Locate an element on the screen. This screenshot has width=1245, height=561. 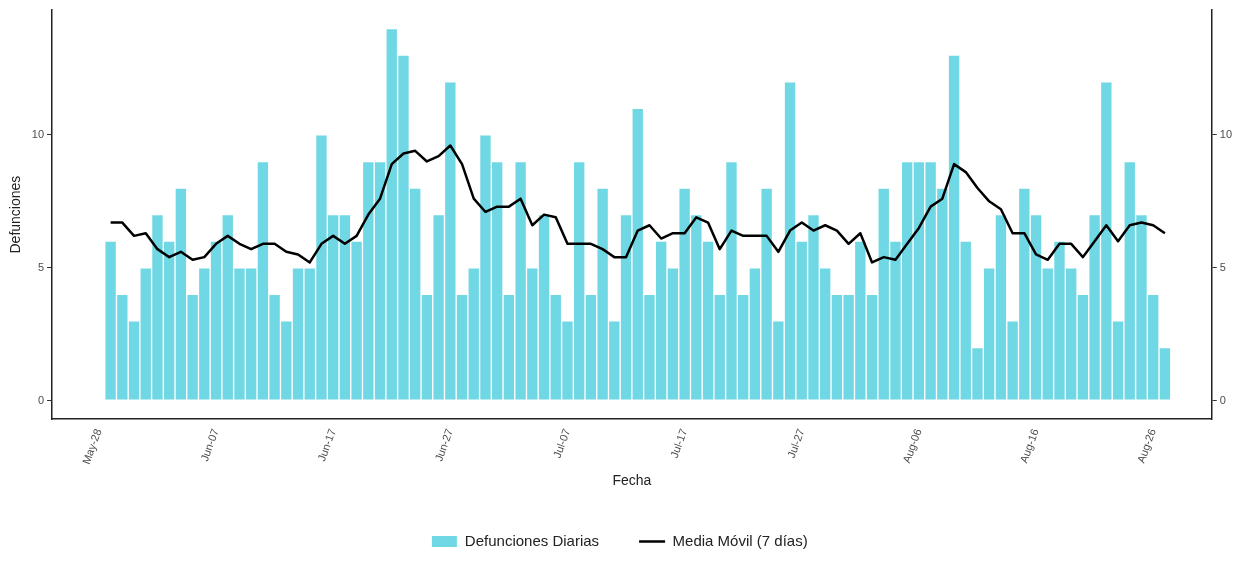
x-tick-label: Aug-16 is located at coordinates (1029, 446).